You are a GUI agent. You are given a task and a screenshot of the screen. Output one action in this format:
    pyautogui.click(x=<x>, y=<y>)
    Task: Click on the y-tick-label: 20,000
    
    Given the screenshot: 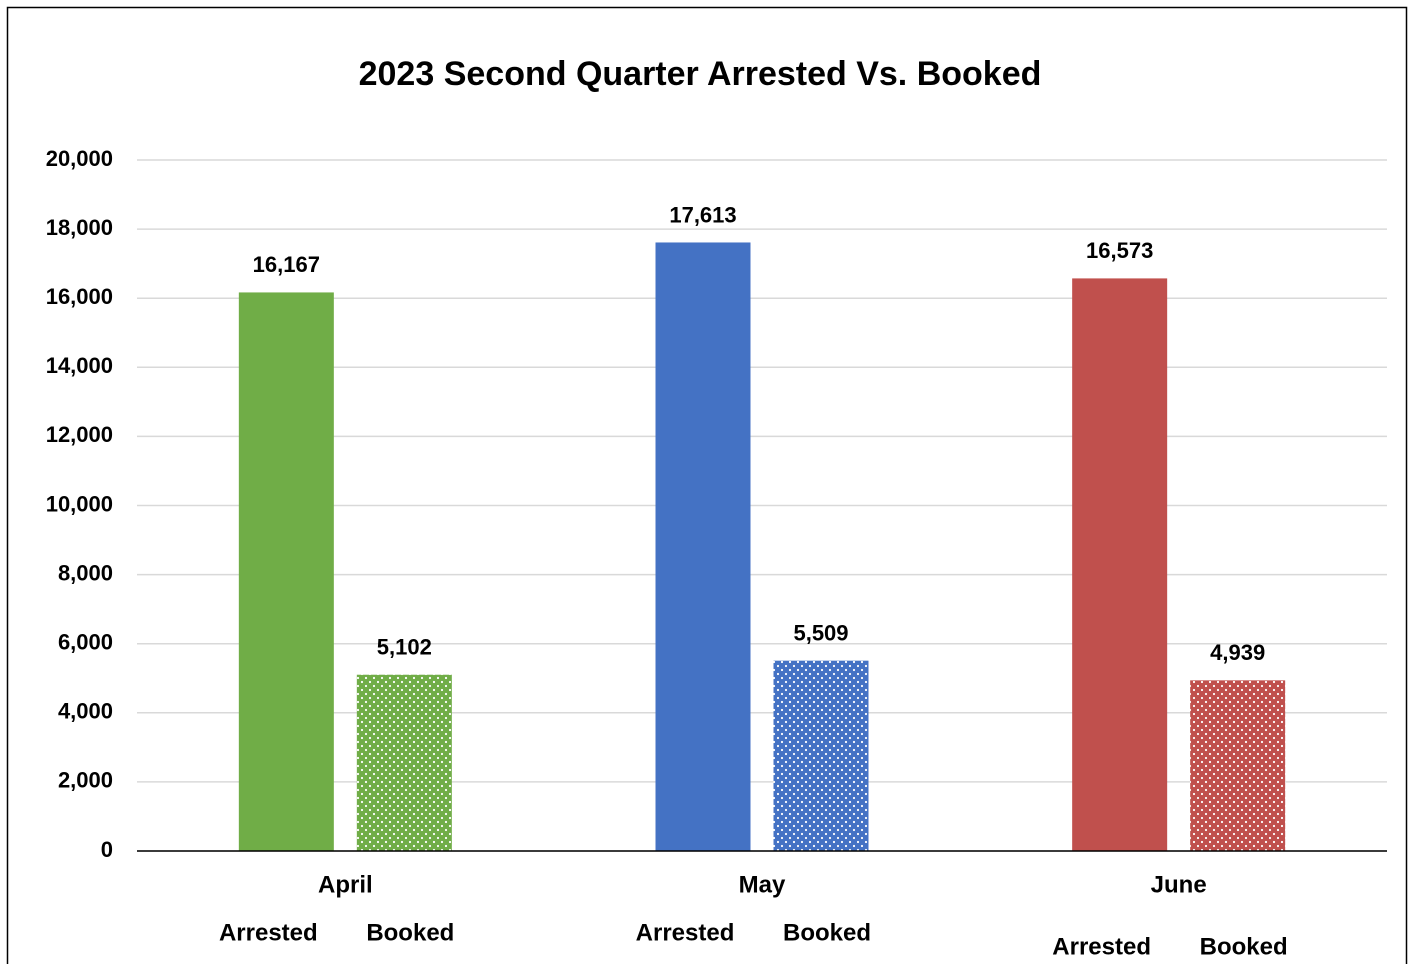 What is the action you would take?
    pyautogui.click(x=79, y=158)
    